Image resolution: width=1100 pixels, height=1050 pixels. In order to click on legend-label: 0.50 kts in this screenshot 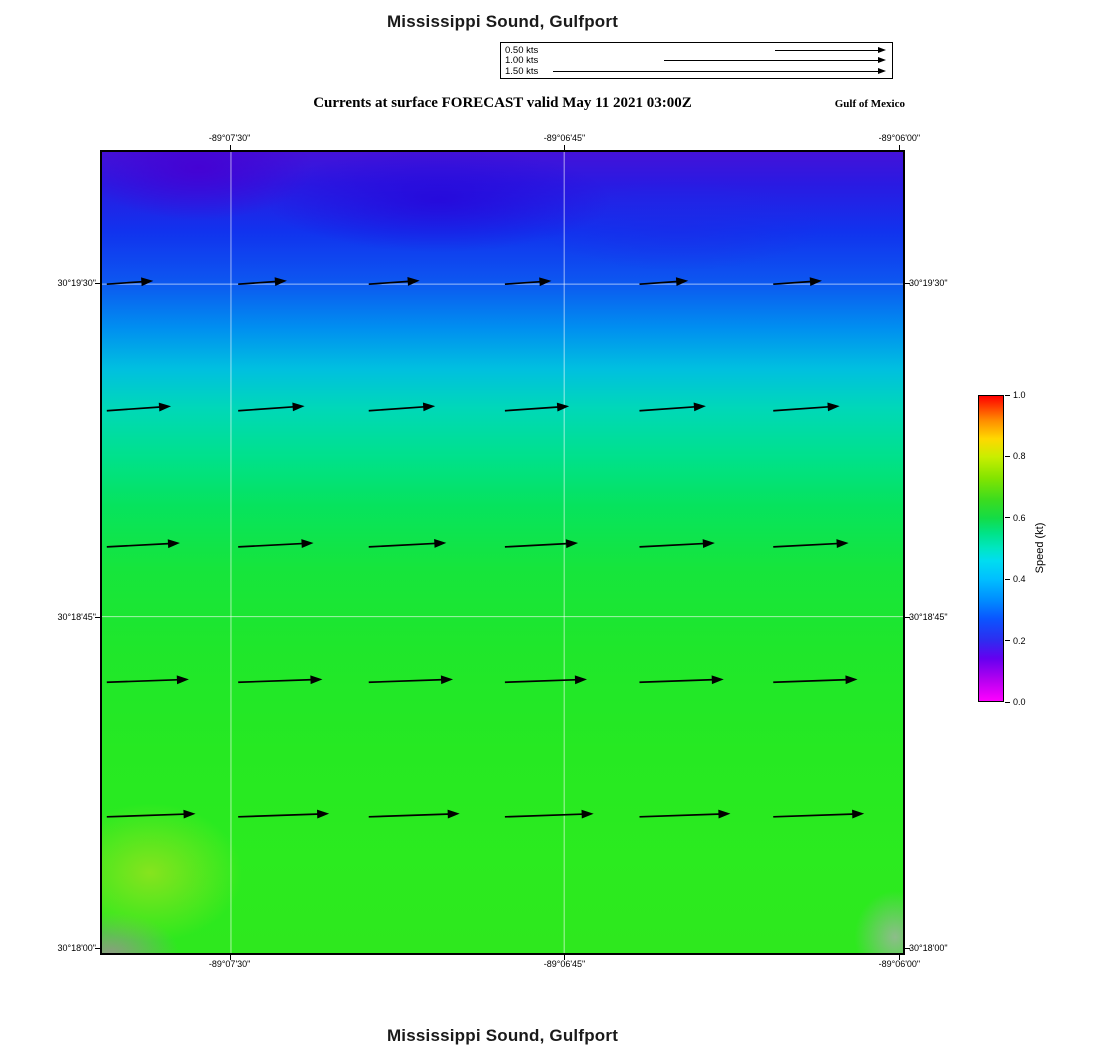, I will do `click(522, 50)`.